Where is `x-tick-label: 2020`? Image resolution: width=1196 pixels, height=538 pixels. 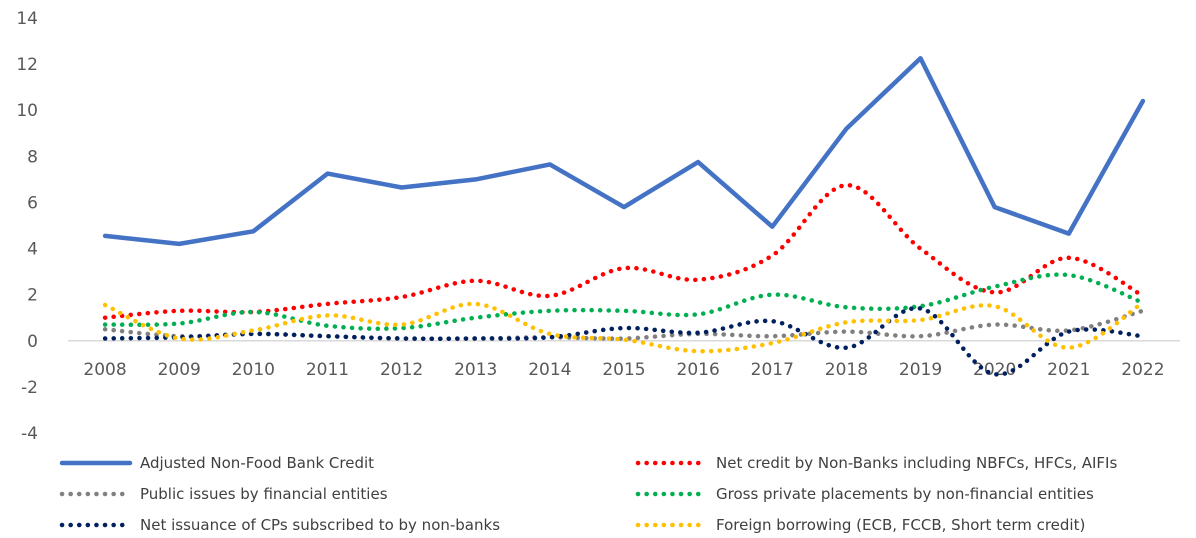
x-tick-label: 2020 is located at coordinates (994, 370).